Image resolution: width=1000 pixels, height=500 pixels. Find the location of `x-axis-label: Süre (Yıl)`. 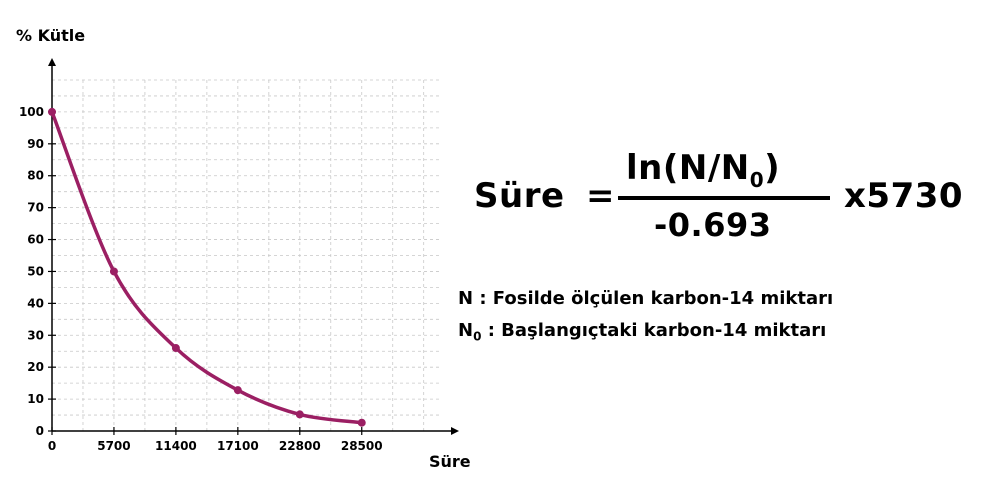

x-axis-label: Süre (Yıl) is located at coordinates (449, 461).